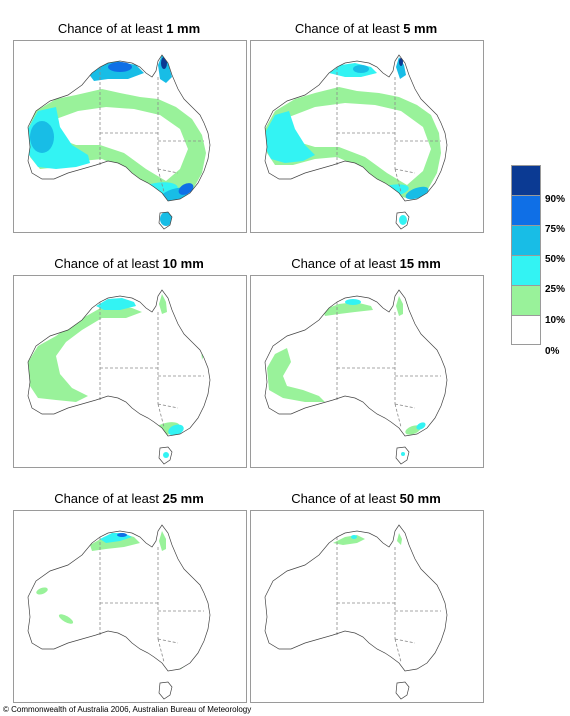 Image resolution: width=570 pixels, height=716 pixels. Describe the element at coordinates (555, 289) in the screenshot. I see `legend-label-25: 25%` at that location.